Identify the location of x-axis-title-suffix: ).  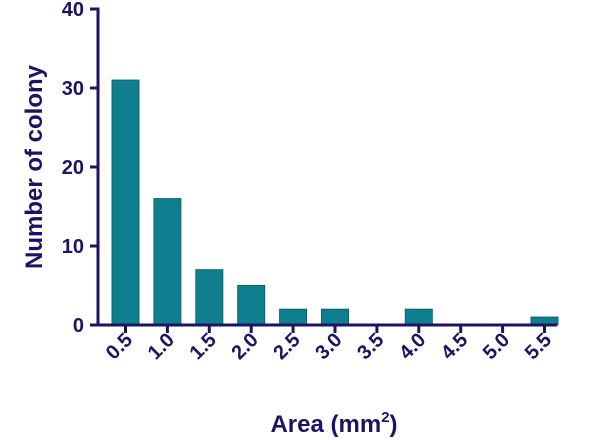
(394, 424).